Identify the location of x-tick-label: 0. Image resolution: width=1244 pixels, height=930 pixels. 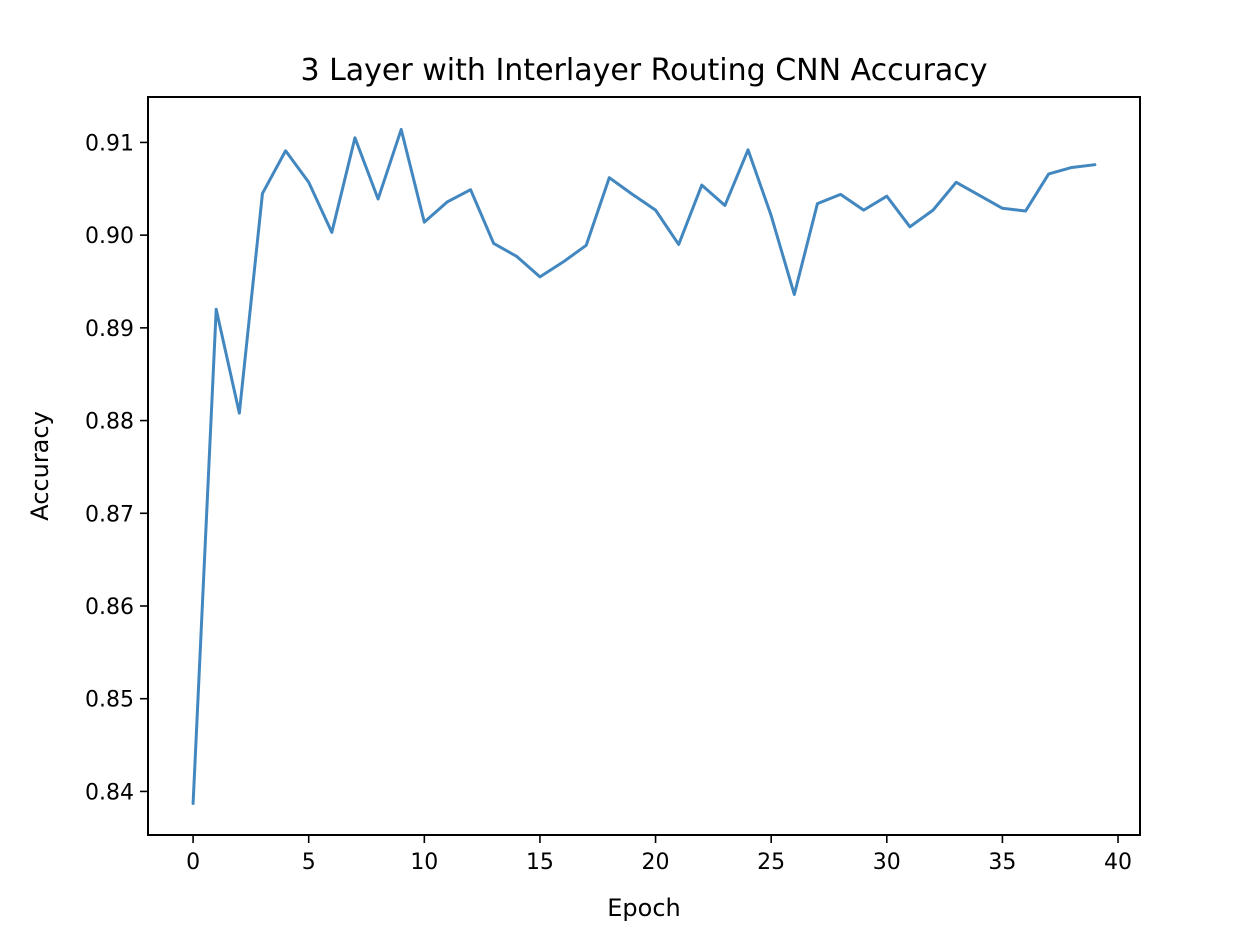
(193, 862).